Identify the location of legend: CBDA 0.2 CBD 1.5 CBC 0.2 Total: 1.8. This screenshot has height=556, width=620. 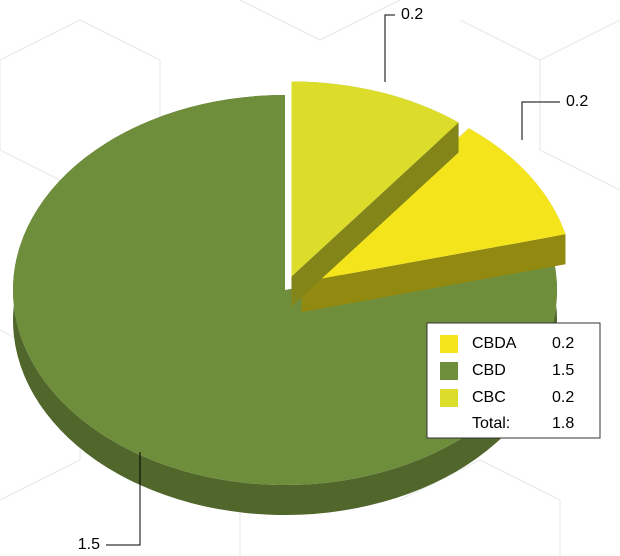
(513, 380).